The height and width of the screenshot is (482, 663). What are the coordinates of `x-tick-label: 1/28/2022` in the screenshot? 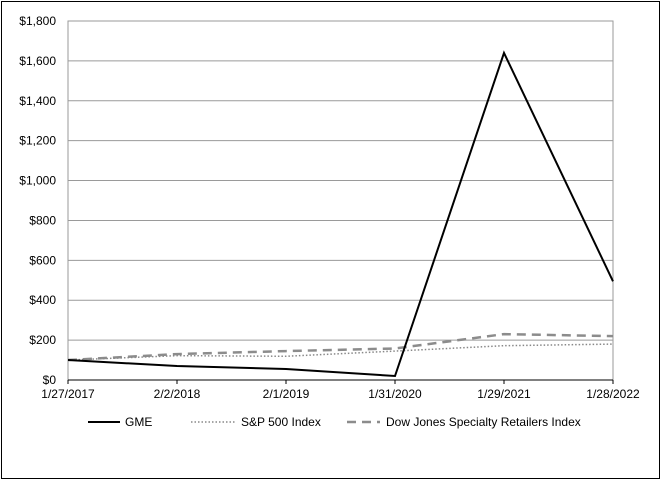 It's located at (613, 394).